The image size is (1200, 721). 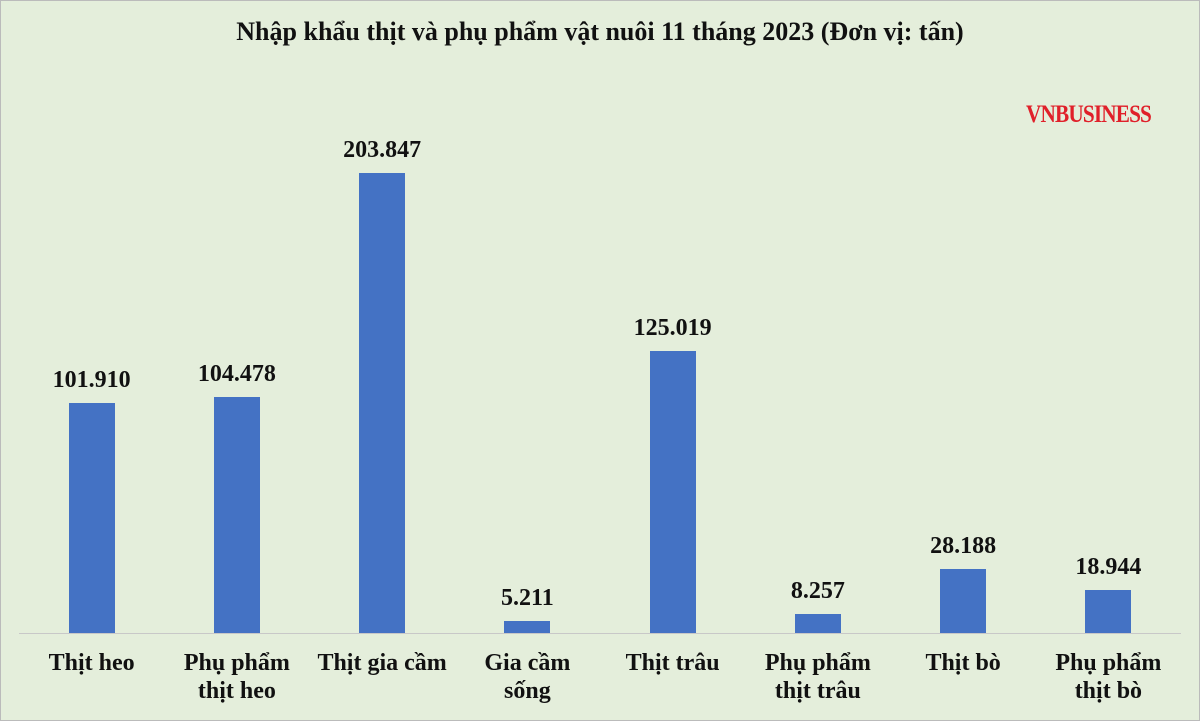 I want to click on x-tick-label: Gia cầm sống, so click(x=527, y=677).